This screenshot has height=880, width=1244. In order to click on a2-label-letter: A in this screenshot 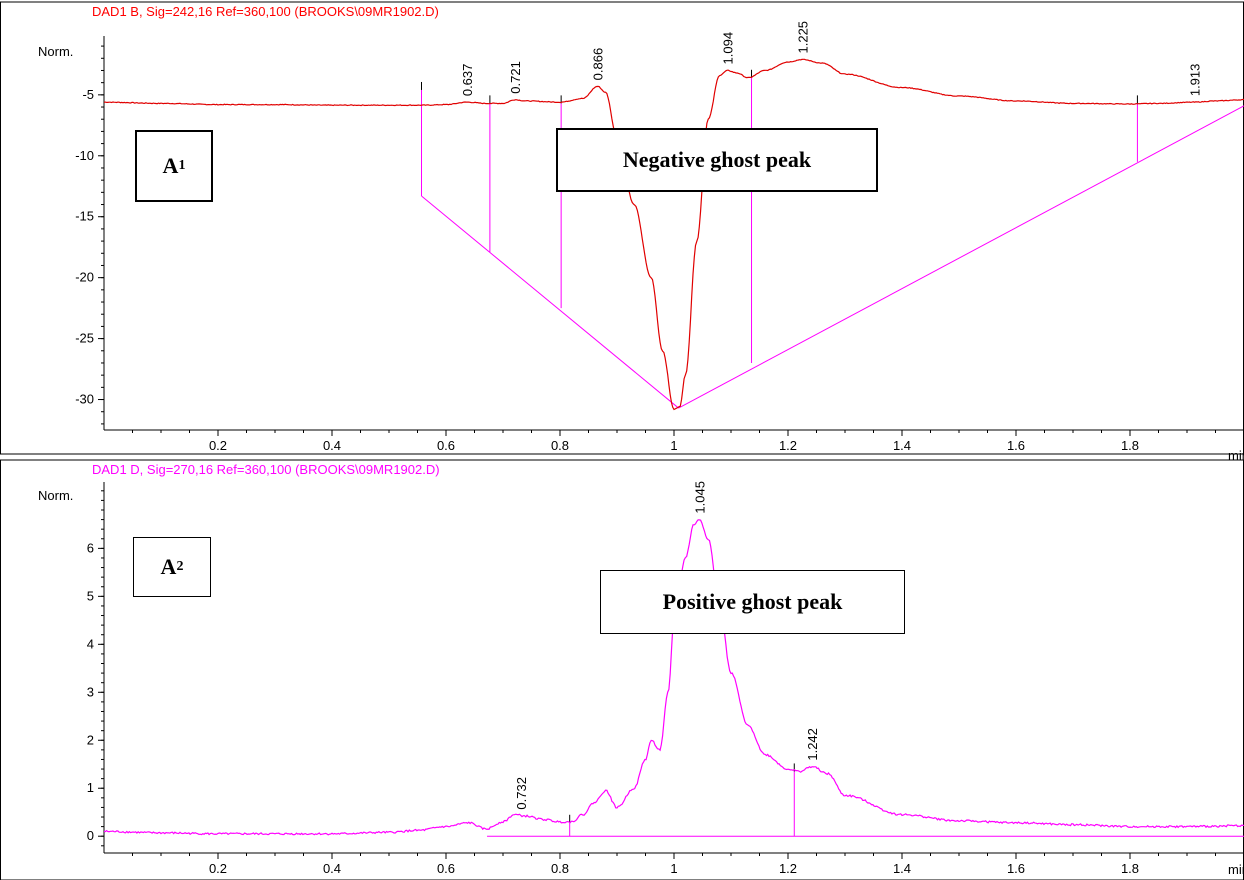, I will do `click(168, 566)`.